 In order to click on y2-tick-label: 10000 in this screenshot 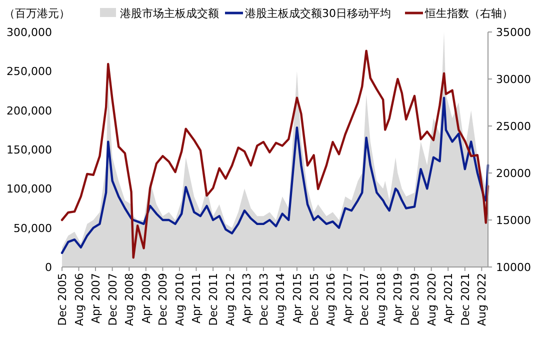, I will do `click(513, 267)`.